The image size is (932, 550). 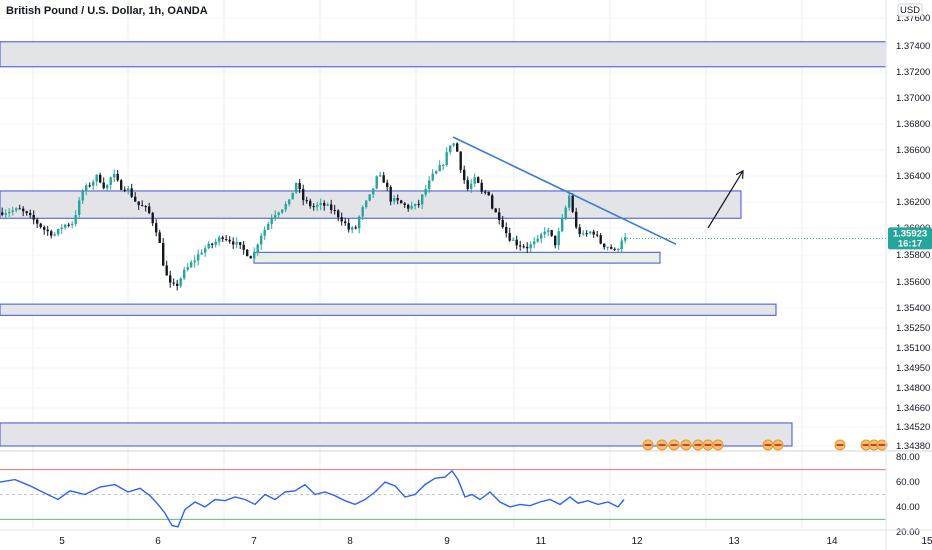 I want to click on rsi-tick-label: 60.00, so click(x=908, y=482).